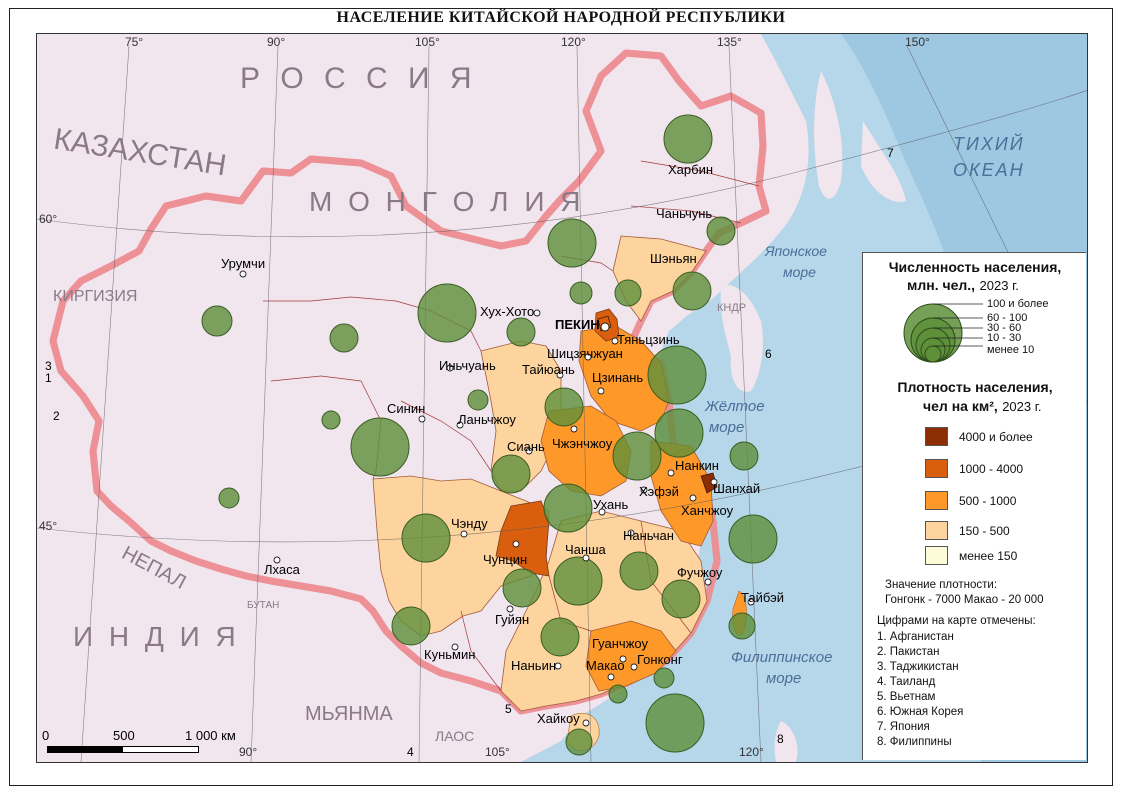  I want to click on city-tianjin: Тяньцзинь, so click(648, 339).